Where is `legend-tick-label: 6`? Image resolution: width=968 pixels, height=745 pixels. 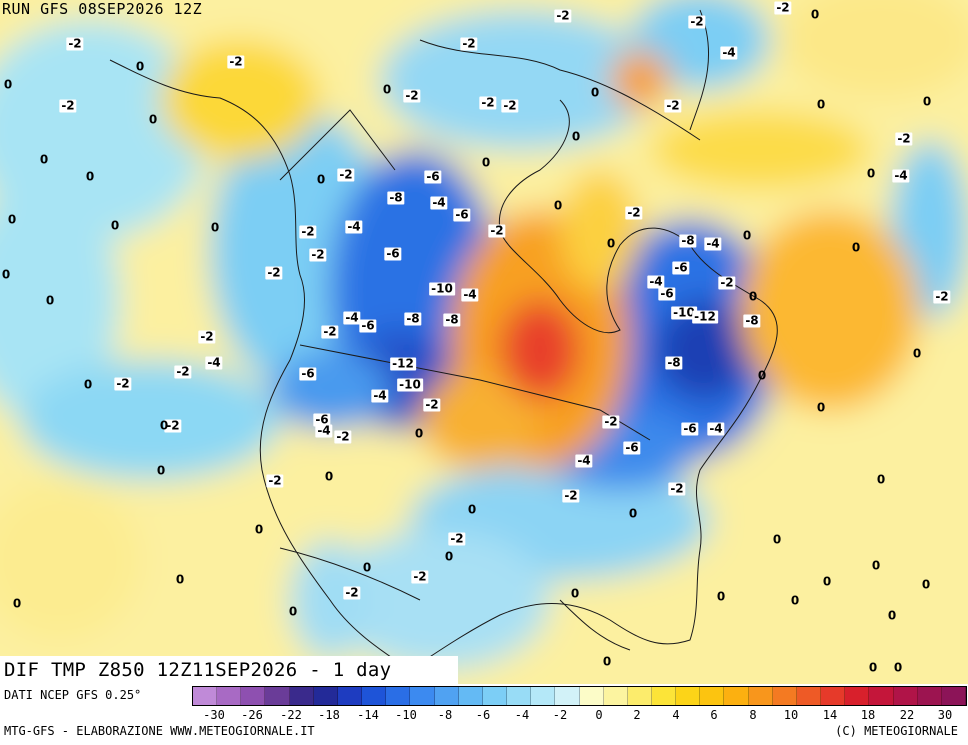
legend-tick-label: 6 is located at coordinates (714, 715).